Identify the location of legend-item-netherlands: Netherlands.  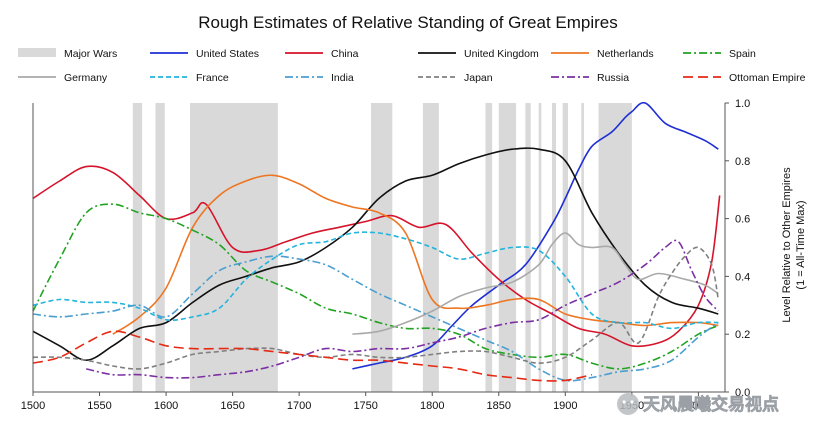
(602, 54).